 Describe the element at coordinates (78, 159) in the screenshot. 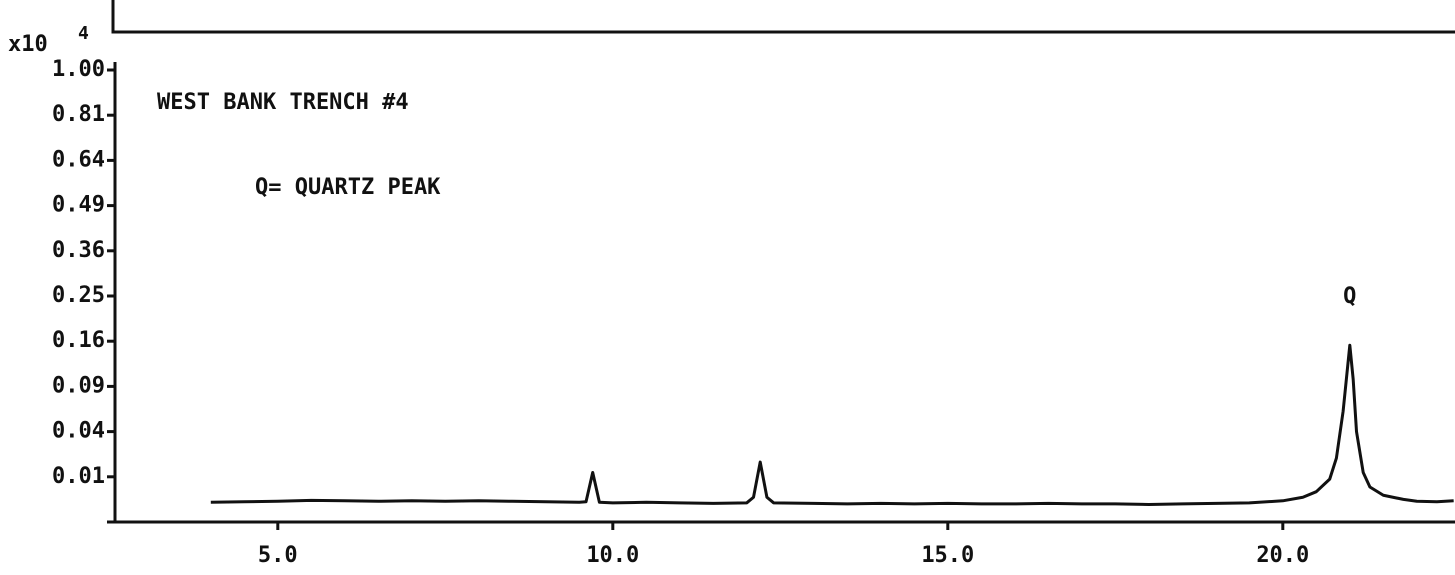

I see `y-tick-label: 0.64` at that location.